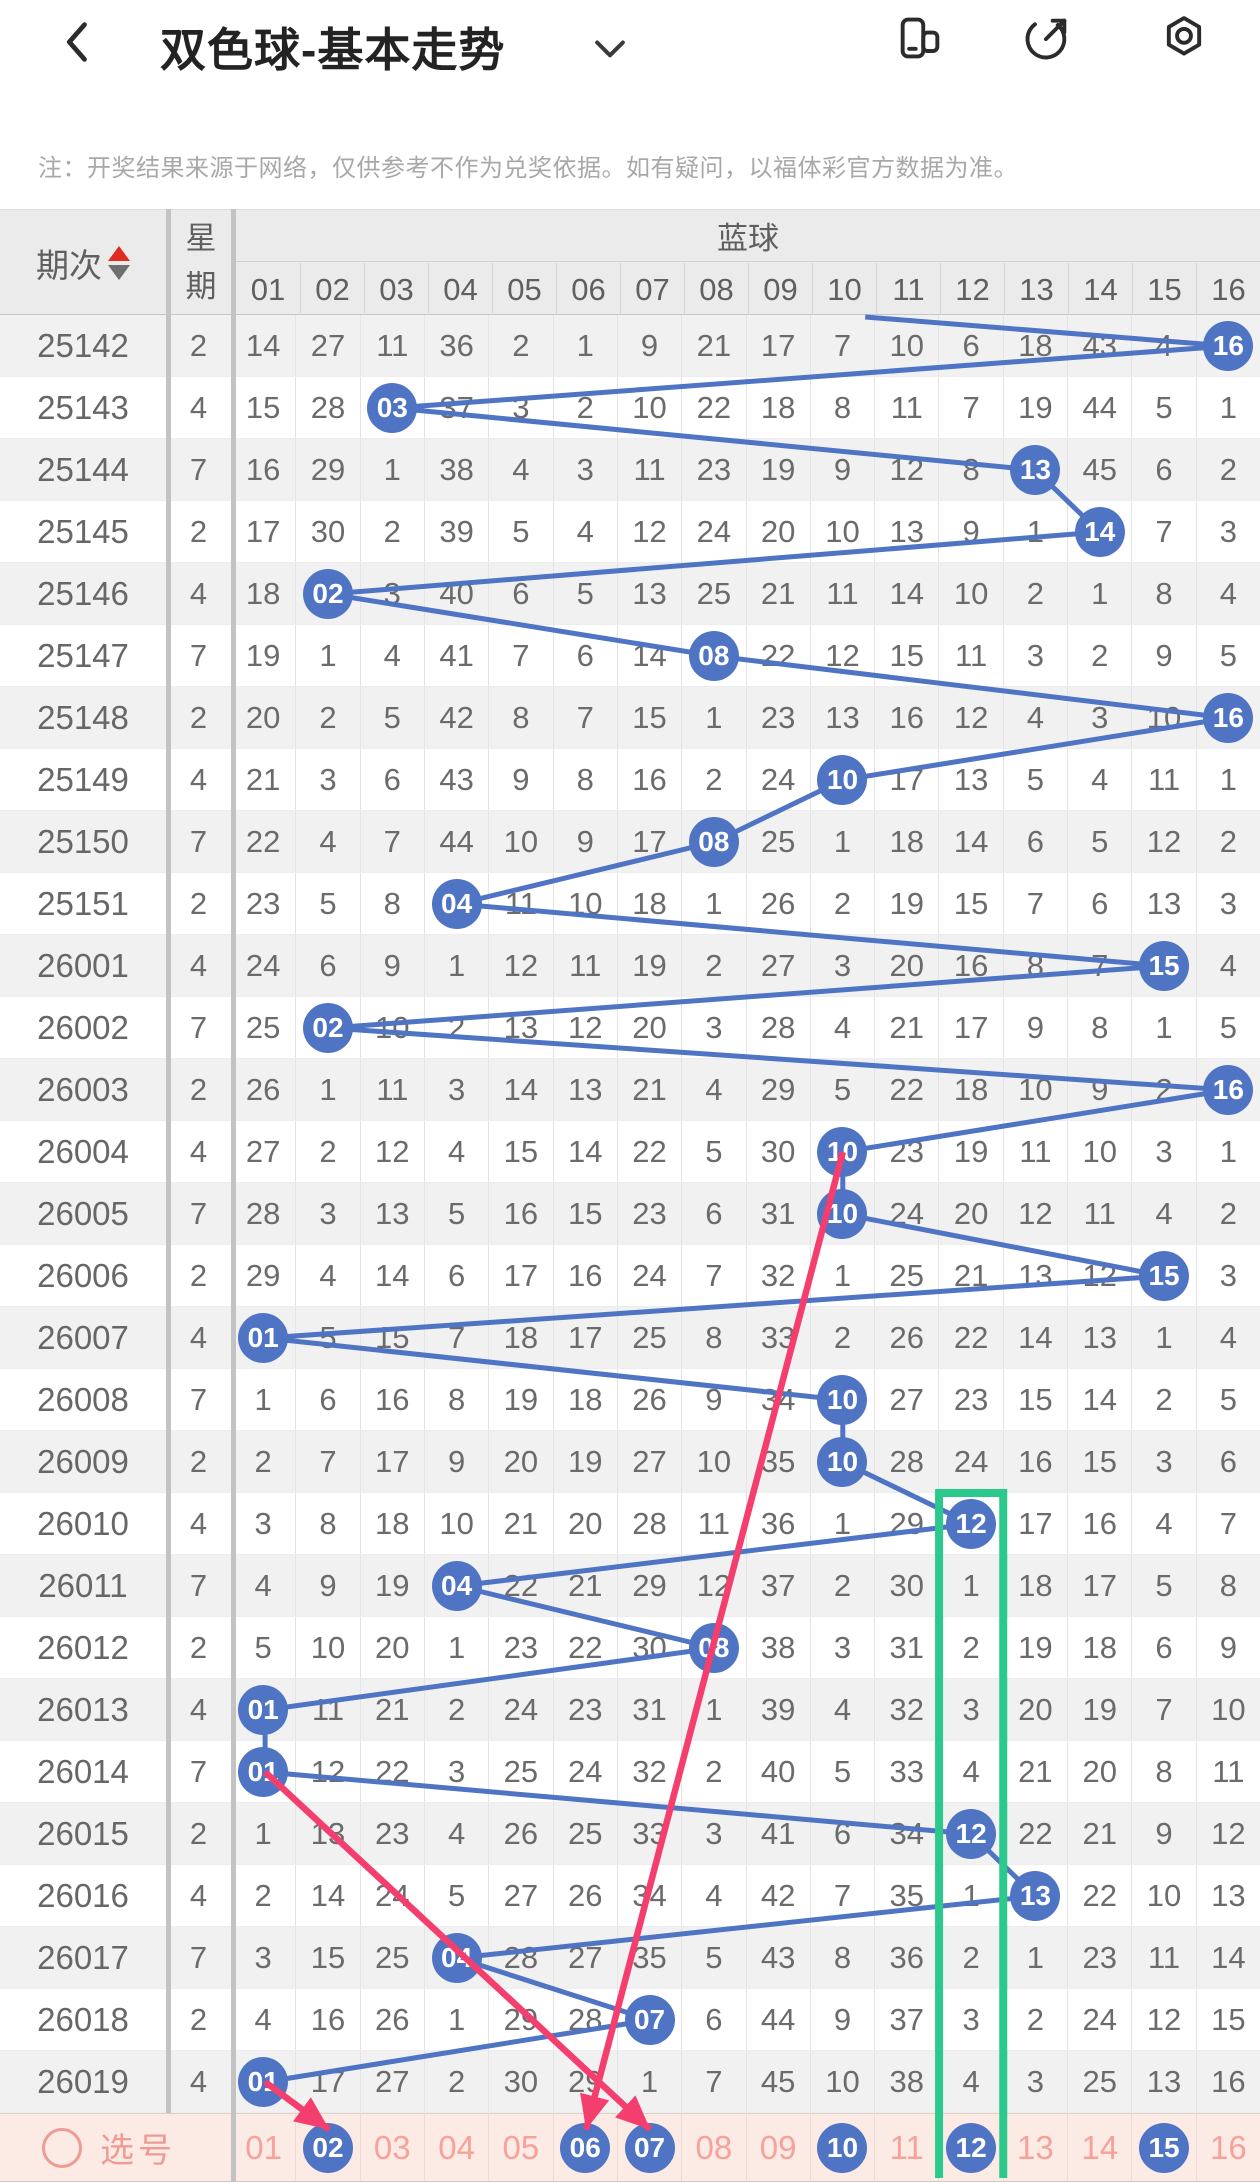  Describe the element at coordinates (455, 593) in the screenshot. I see `miss-cell-col04: 40` at that location.